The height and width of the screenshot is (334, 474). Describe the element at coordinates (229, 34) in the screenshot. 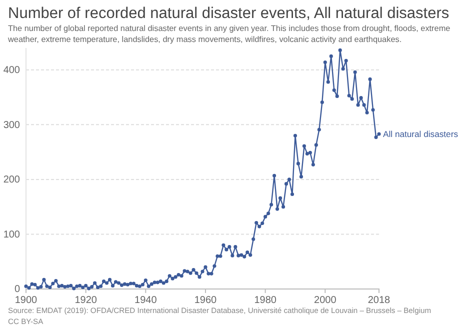

I see `chart-subtitle: The number of global reported natural disaster events in any given year. This includes those from drought, floods, extreme weather, extreme temperature, landslides, dry mass movements, wildfires, volcanic activity and earthquakes.` at that location.